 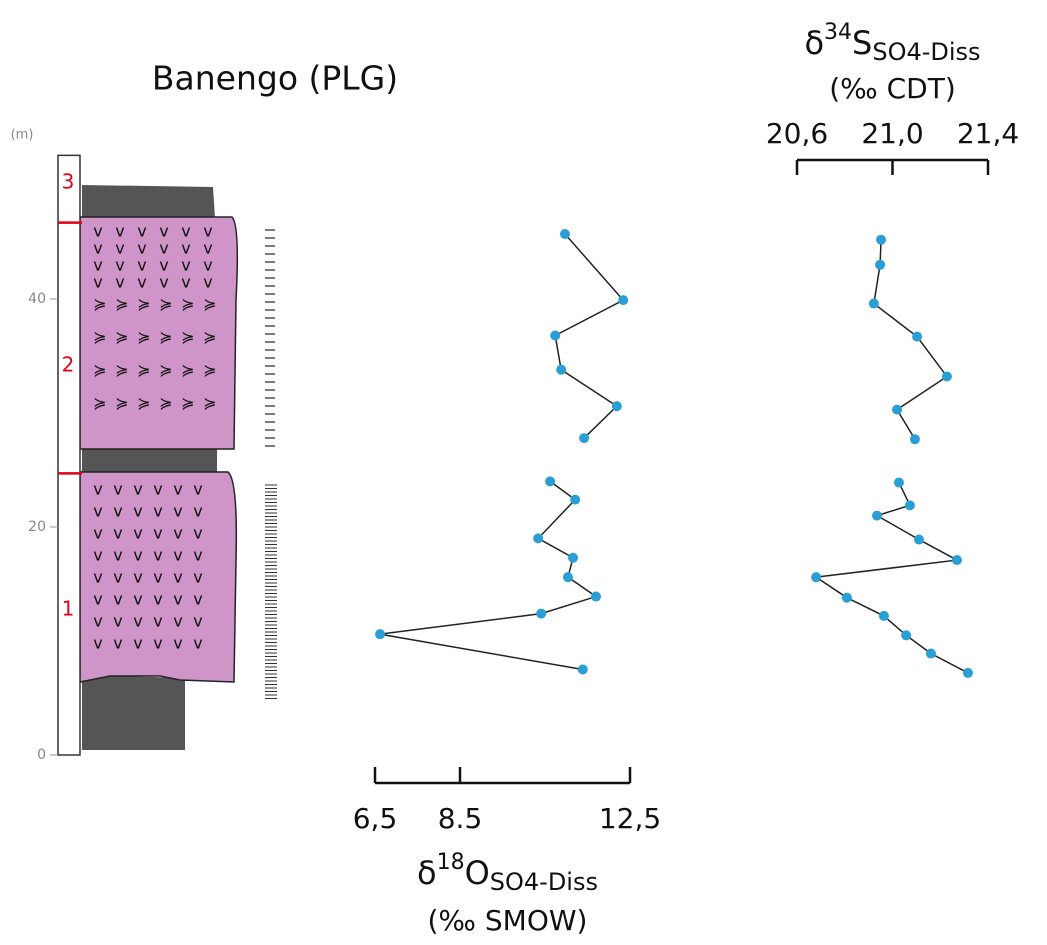 I want to click on x-axis-label: δ34SSO4-Diss, so click(x=892, y=43).